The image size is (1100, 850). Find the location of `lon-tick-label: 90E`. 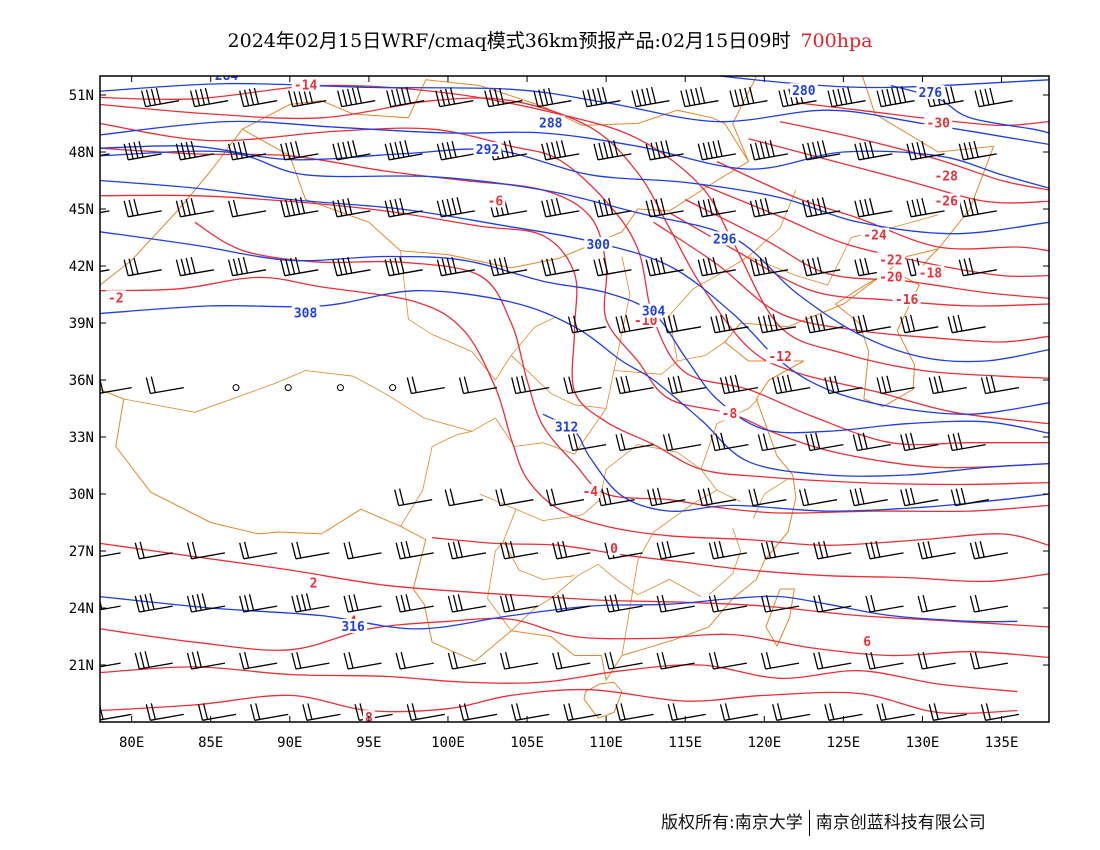

lon-tick-label: 90E is located at coordinates (289, 743).